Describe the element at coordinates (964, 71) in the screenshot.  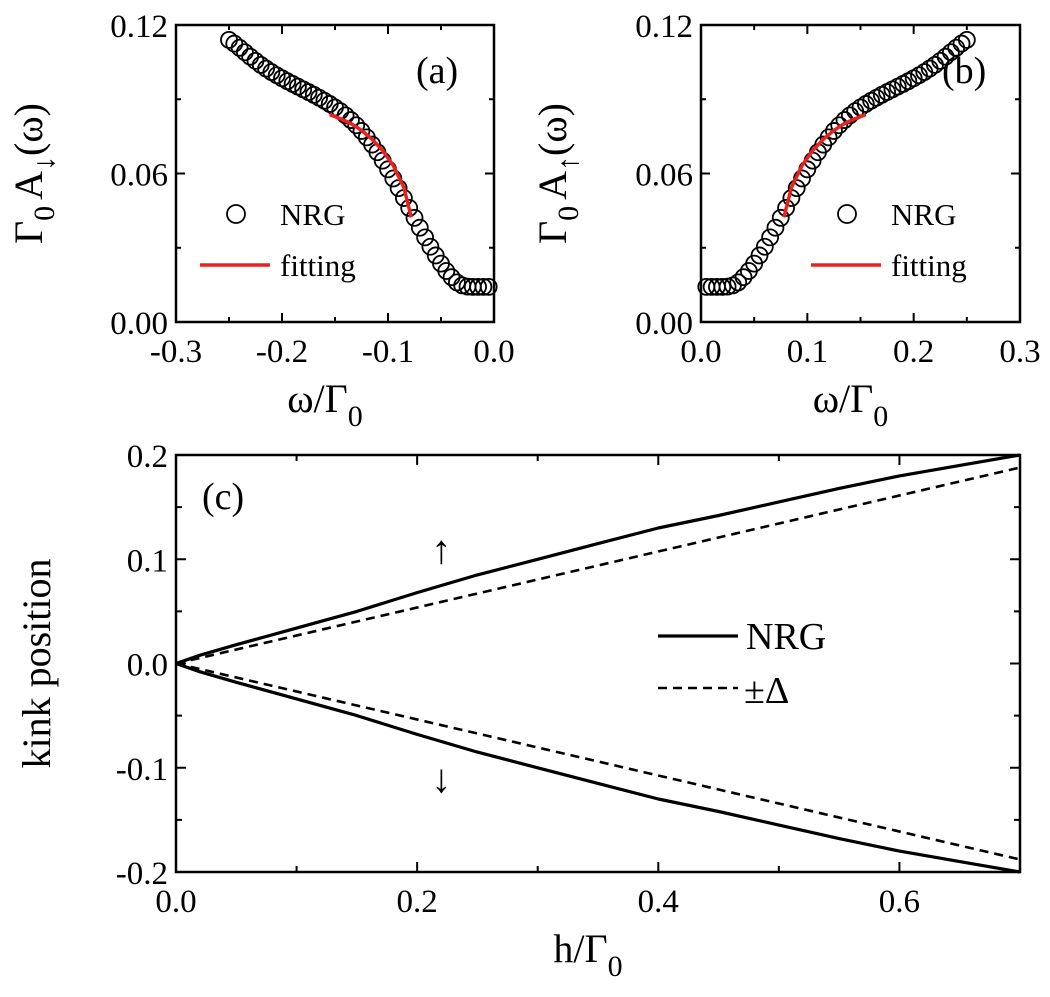
I see `panel-label: (b)` at that location.